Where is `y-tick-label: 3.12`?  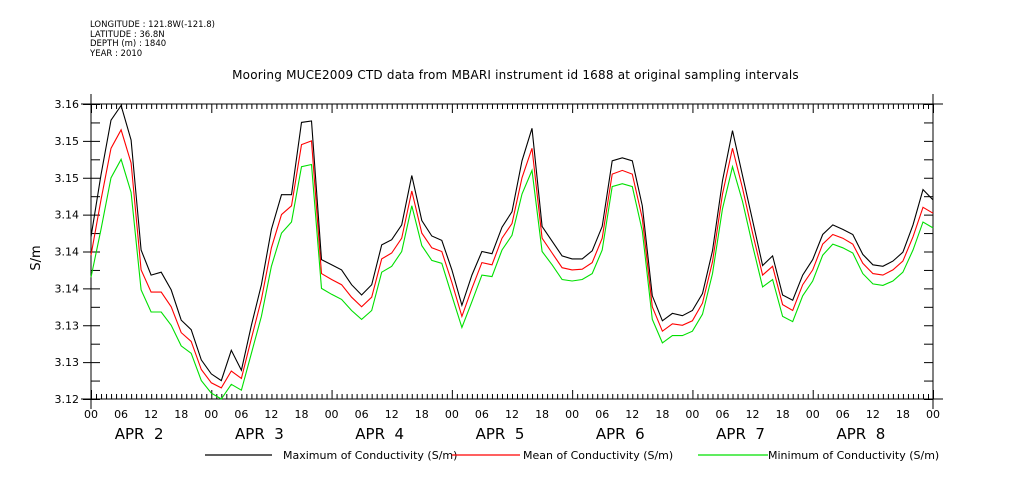
y-tick-label: 3.12 is located at coordinates (67, 399).